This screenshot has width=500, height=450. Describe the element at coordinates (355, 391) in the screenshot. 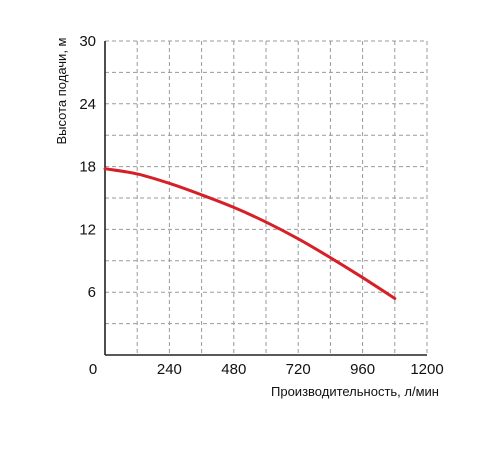

I see `x-axis-title: Производительность, л/мин` at that location.